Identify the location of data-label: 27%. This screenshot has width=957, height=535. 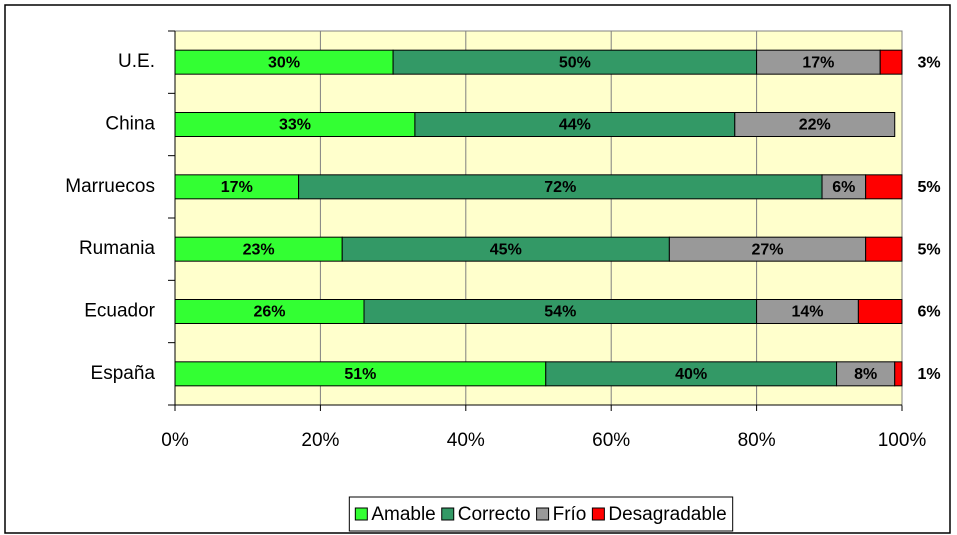
(767, 249).